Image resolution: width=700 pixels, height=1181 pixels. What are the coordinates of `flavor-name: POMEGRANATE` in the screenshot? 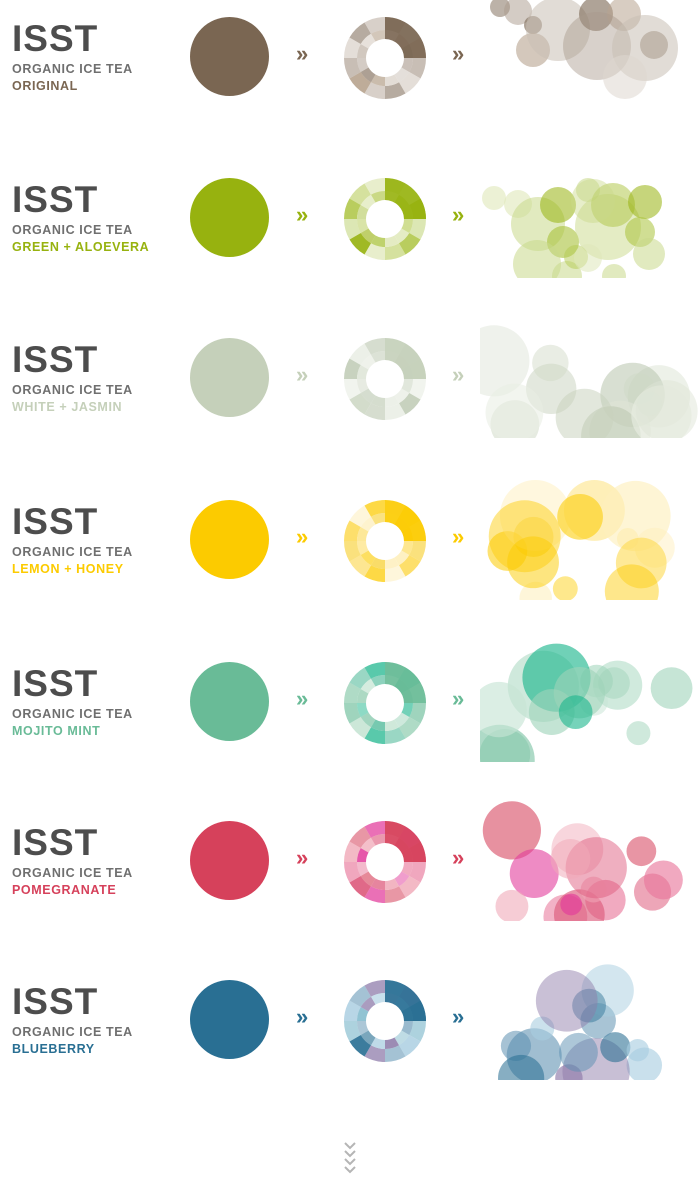 It's located at (64, 890).